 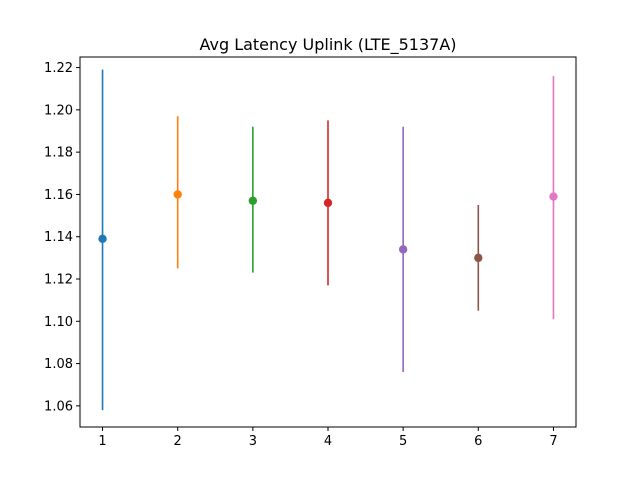 What do you see at coordinates (178, 441) in the screenshot?
I see `x-tick-label: 2` at bounding box center [178, 441].